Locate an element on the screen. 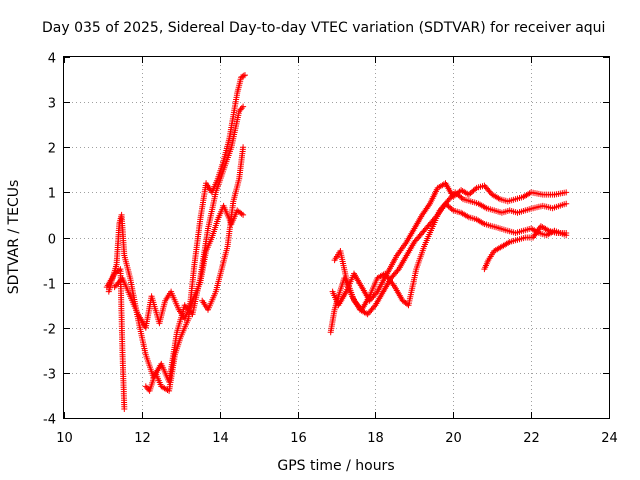 This screenshot has width=640, height=480. y-tick-label: 1 is located at coordinates (52, 194).